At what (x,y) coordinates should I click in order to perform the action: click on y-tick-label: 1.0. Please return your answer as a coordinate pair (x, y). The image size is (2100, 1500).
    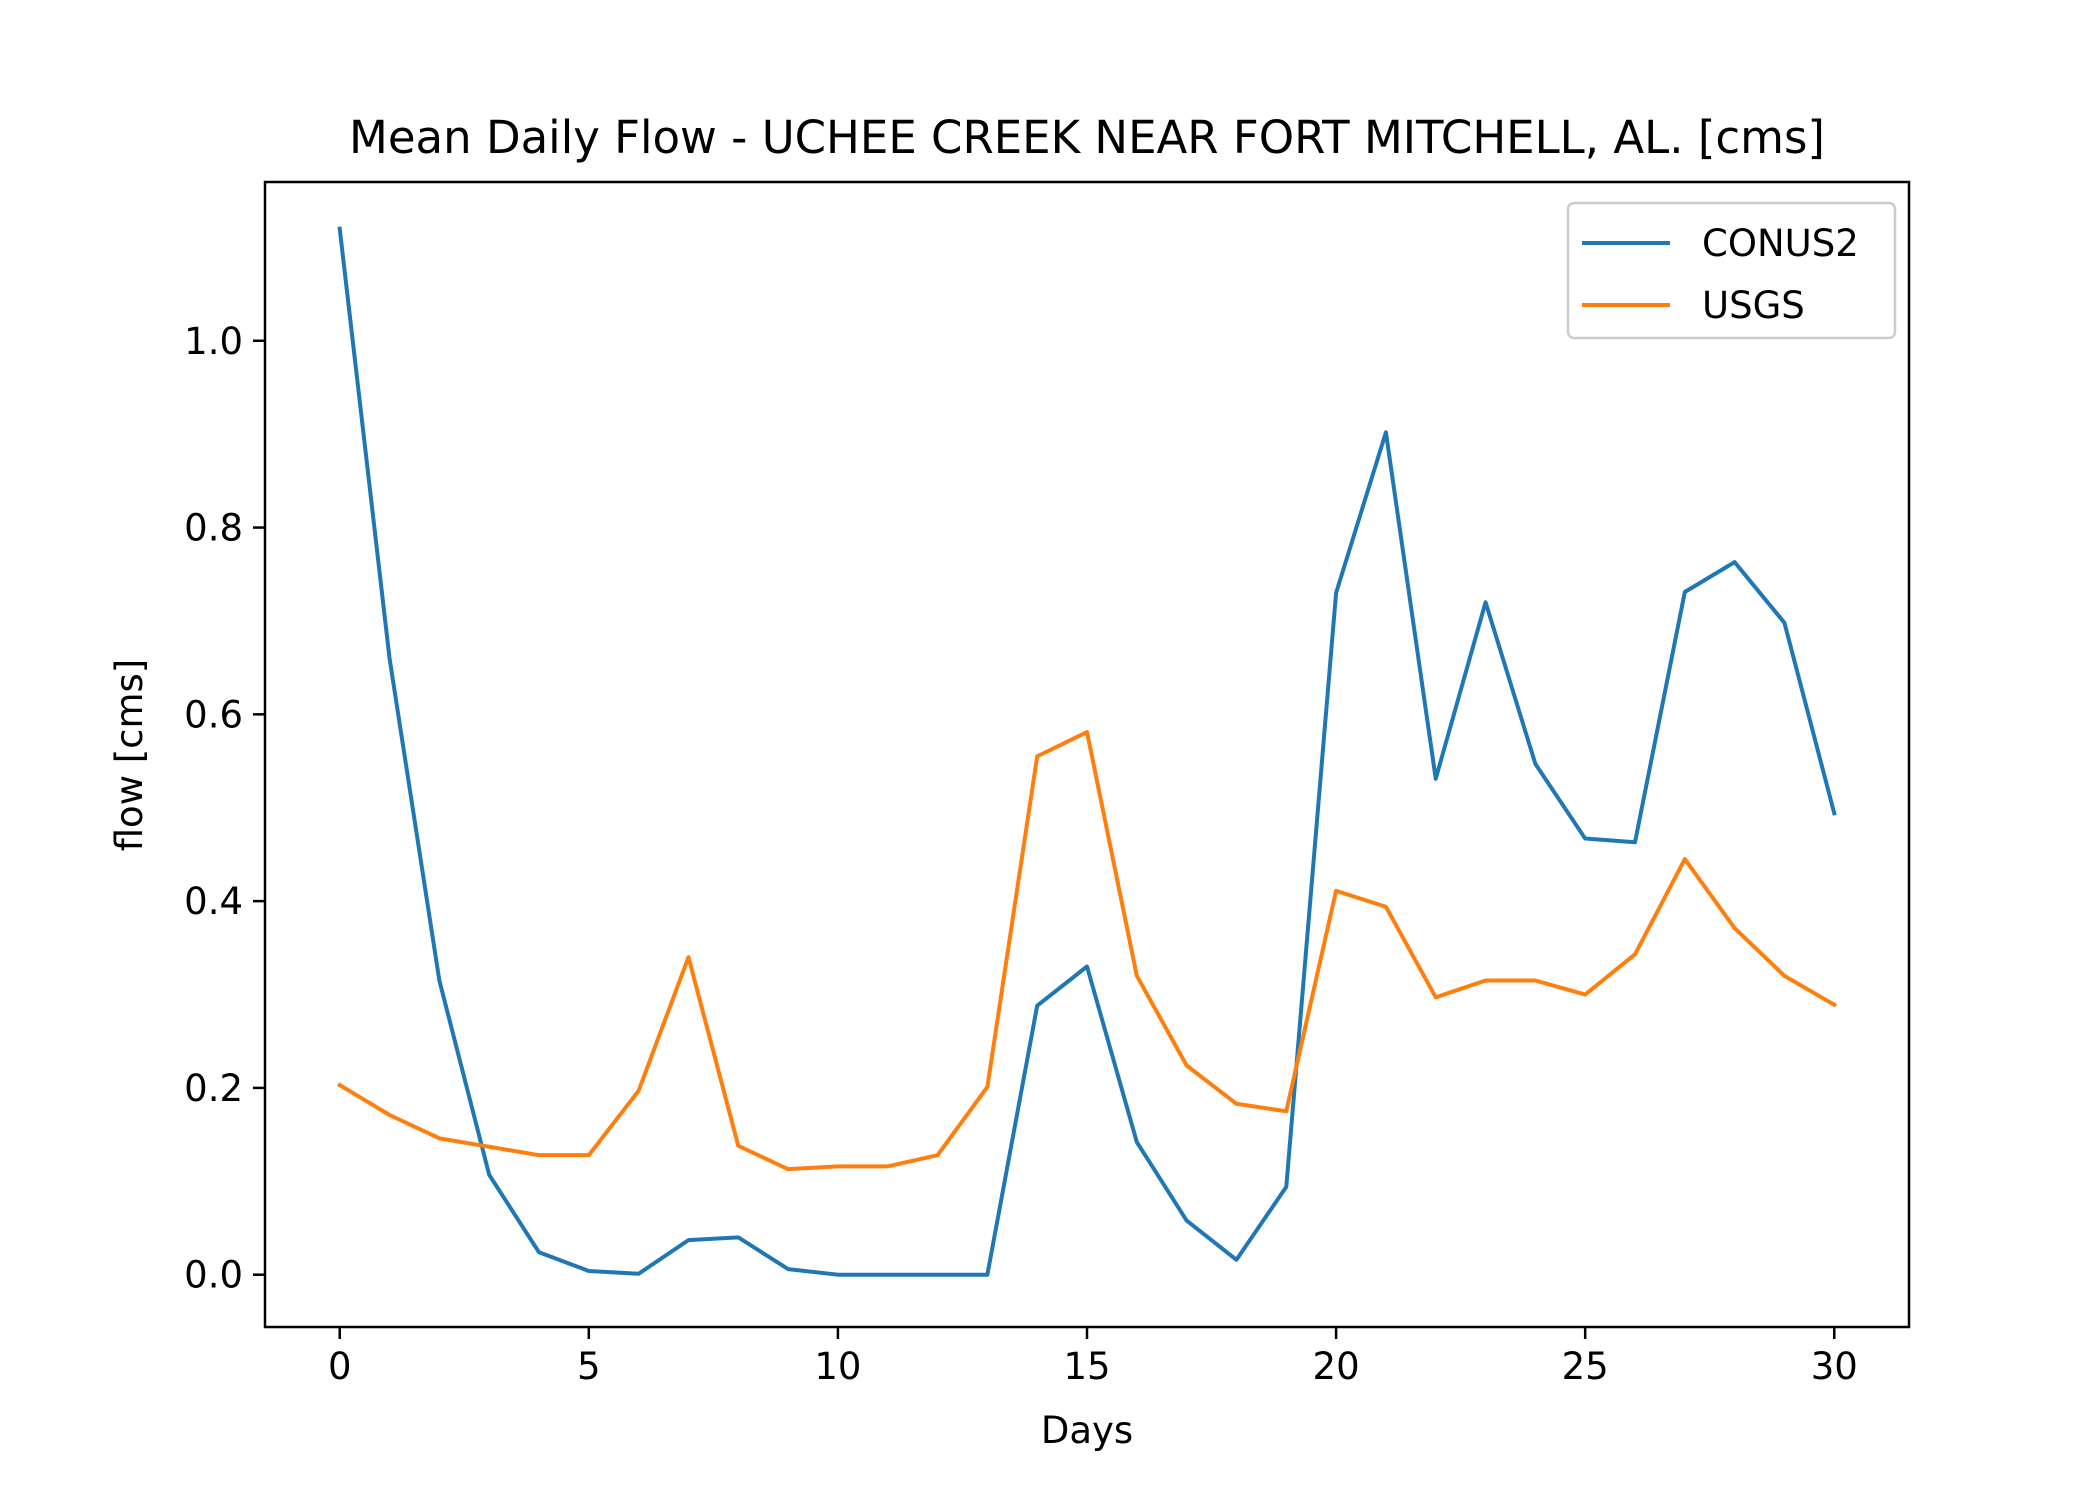
    Looking at the image, I should click on (213, 341).